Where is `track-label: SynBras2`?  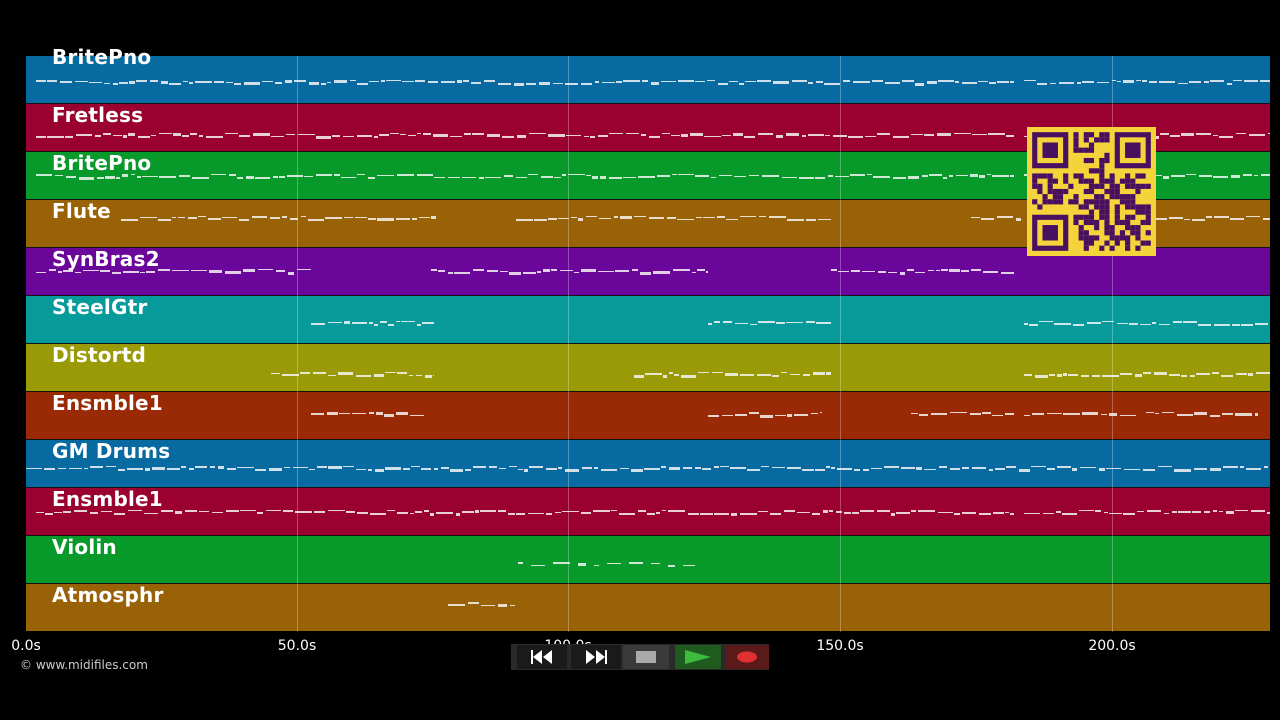 track-label: SynBras2 is located at coordinates (106, 259).